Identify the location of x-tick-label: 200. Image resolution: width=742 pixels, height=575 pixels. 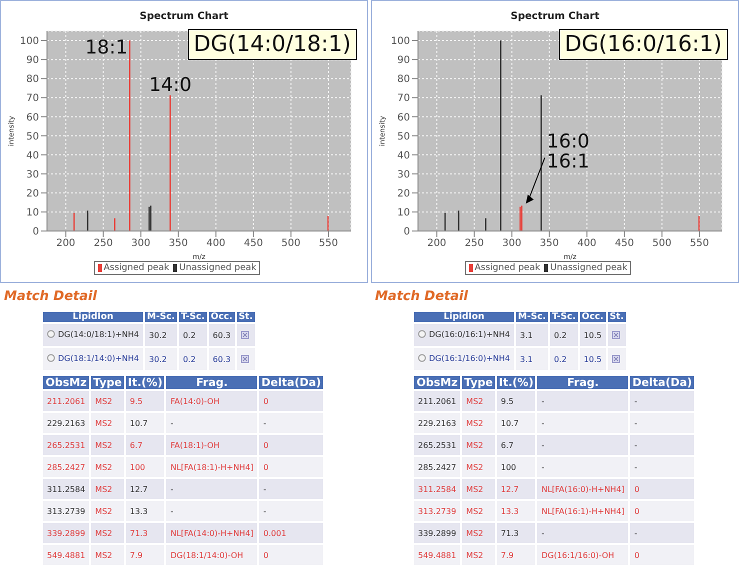
(436, 244).